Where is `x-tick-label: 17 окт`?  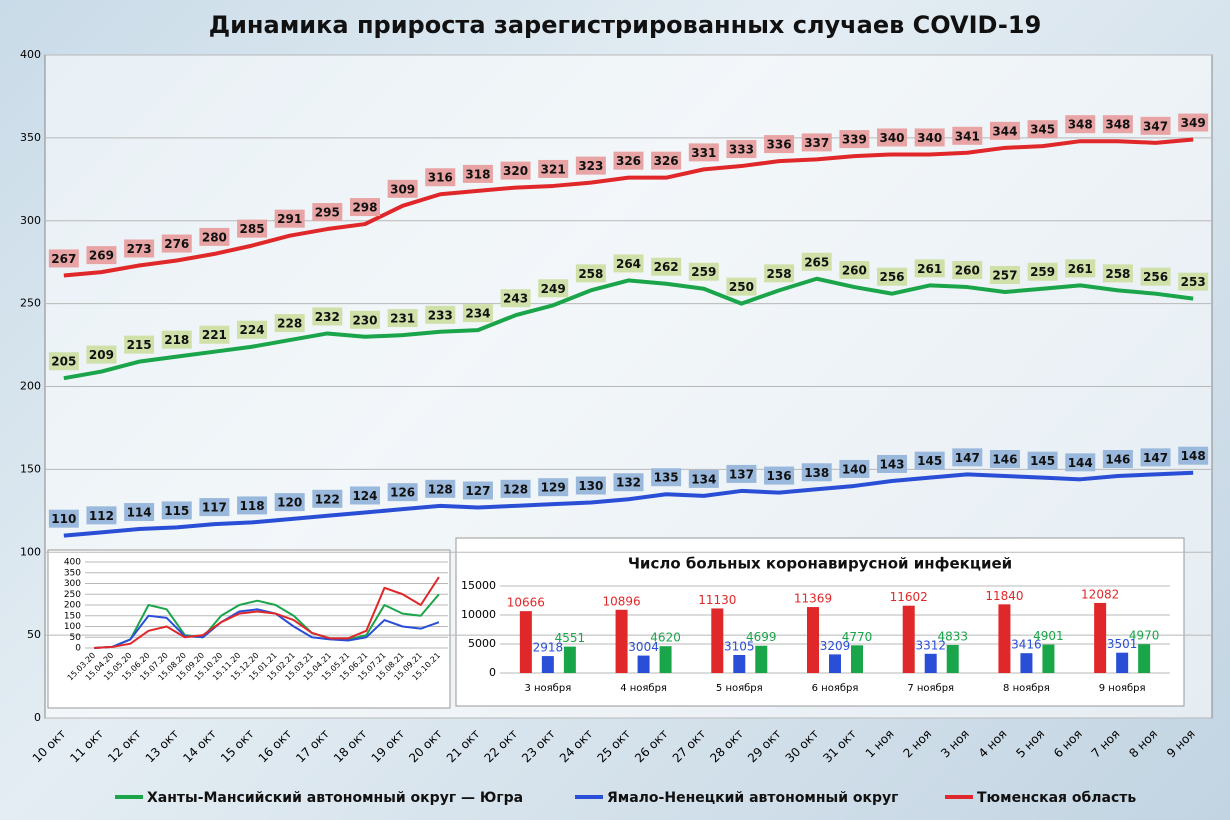
x-tick-label: 17 окт is located at coordinates (312, 746).